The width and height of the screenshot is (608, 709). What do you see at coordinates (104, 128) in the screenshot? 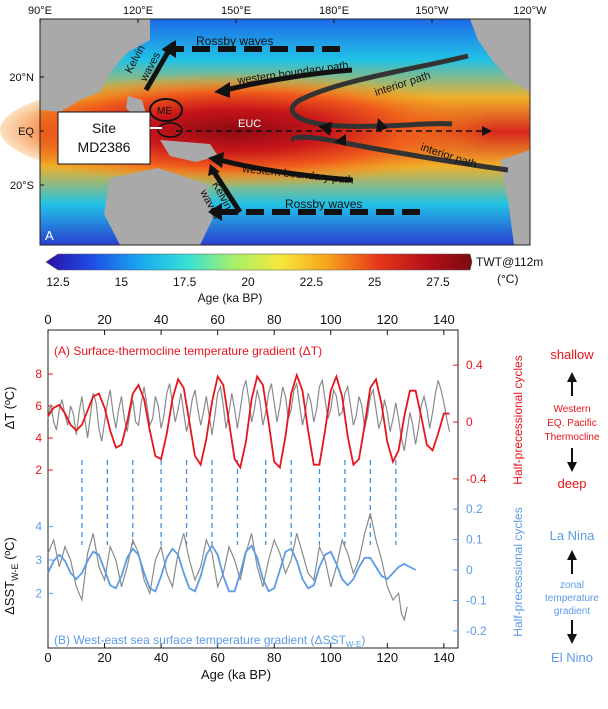
I see `site-label-1: Site` at bounding box center [104, 128].